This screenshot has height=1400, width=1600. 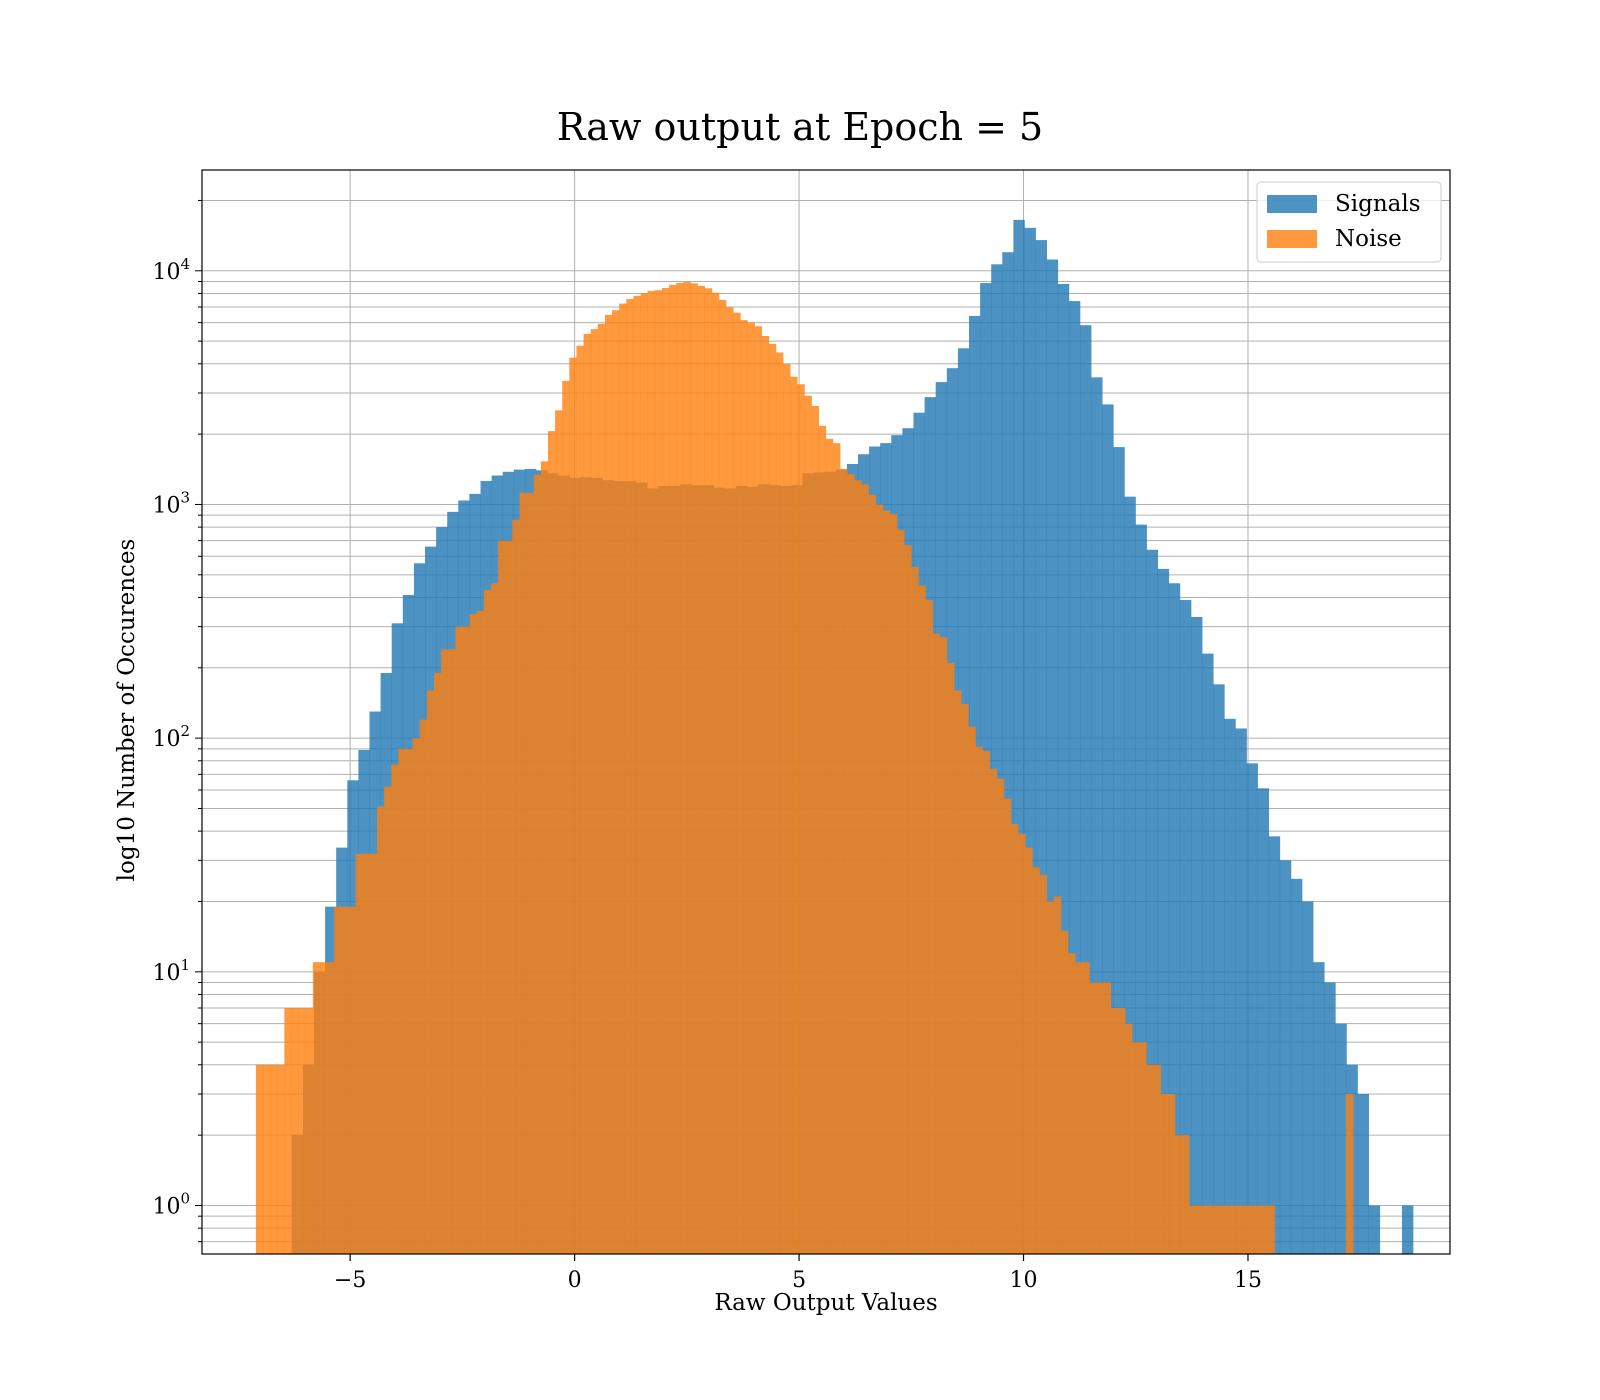 What do you see at coordinates (177, 721) in the screenshot?
I see `y-axis-ticks: 10⁰ 10¹ 10² 10³ 10⁴` at bounding box center [177, 721].